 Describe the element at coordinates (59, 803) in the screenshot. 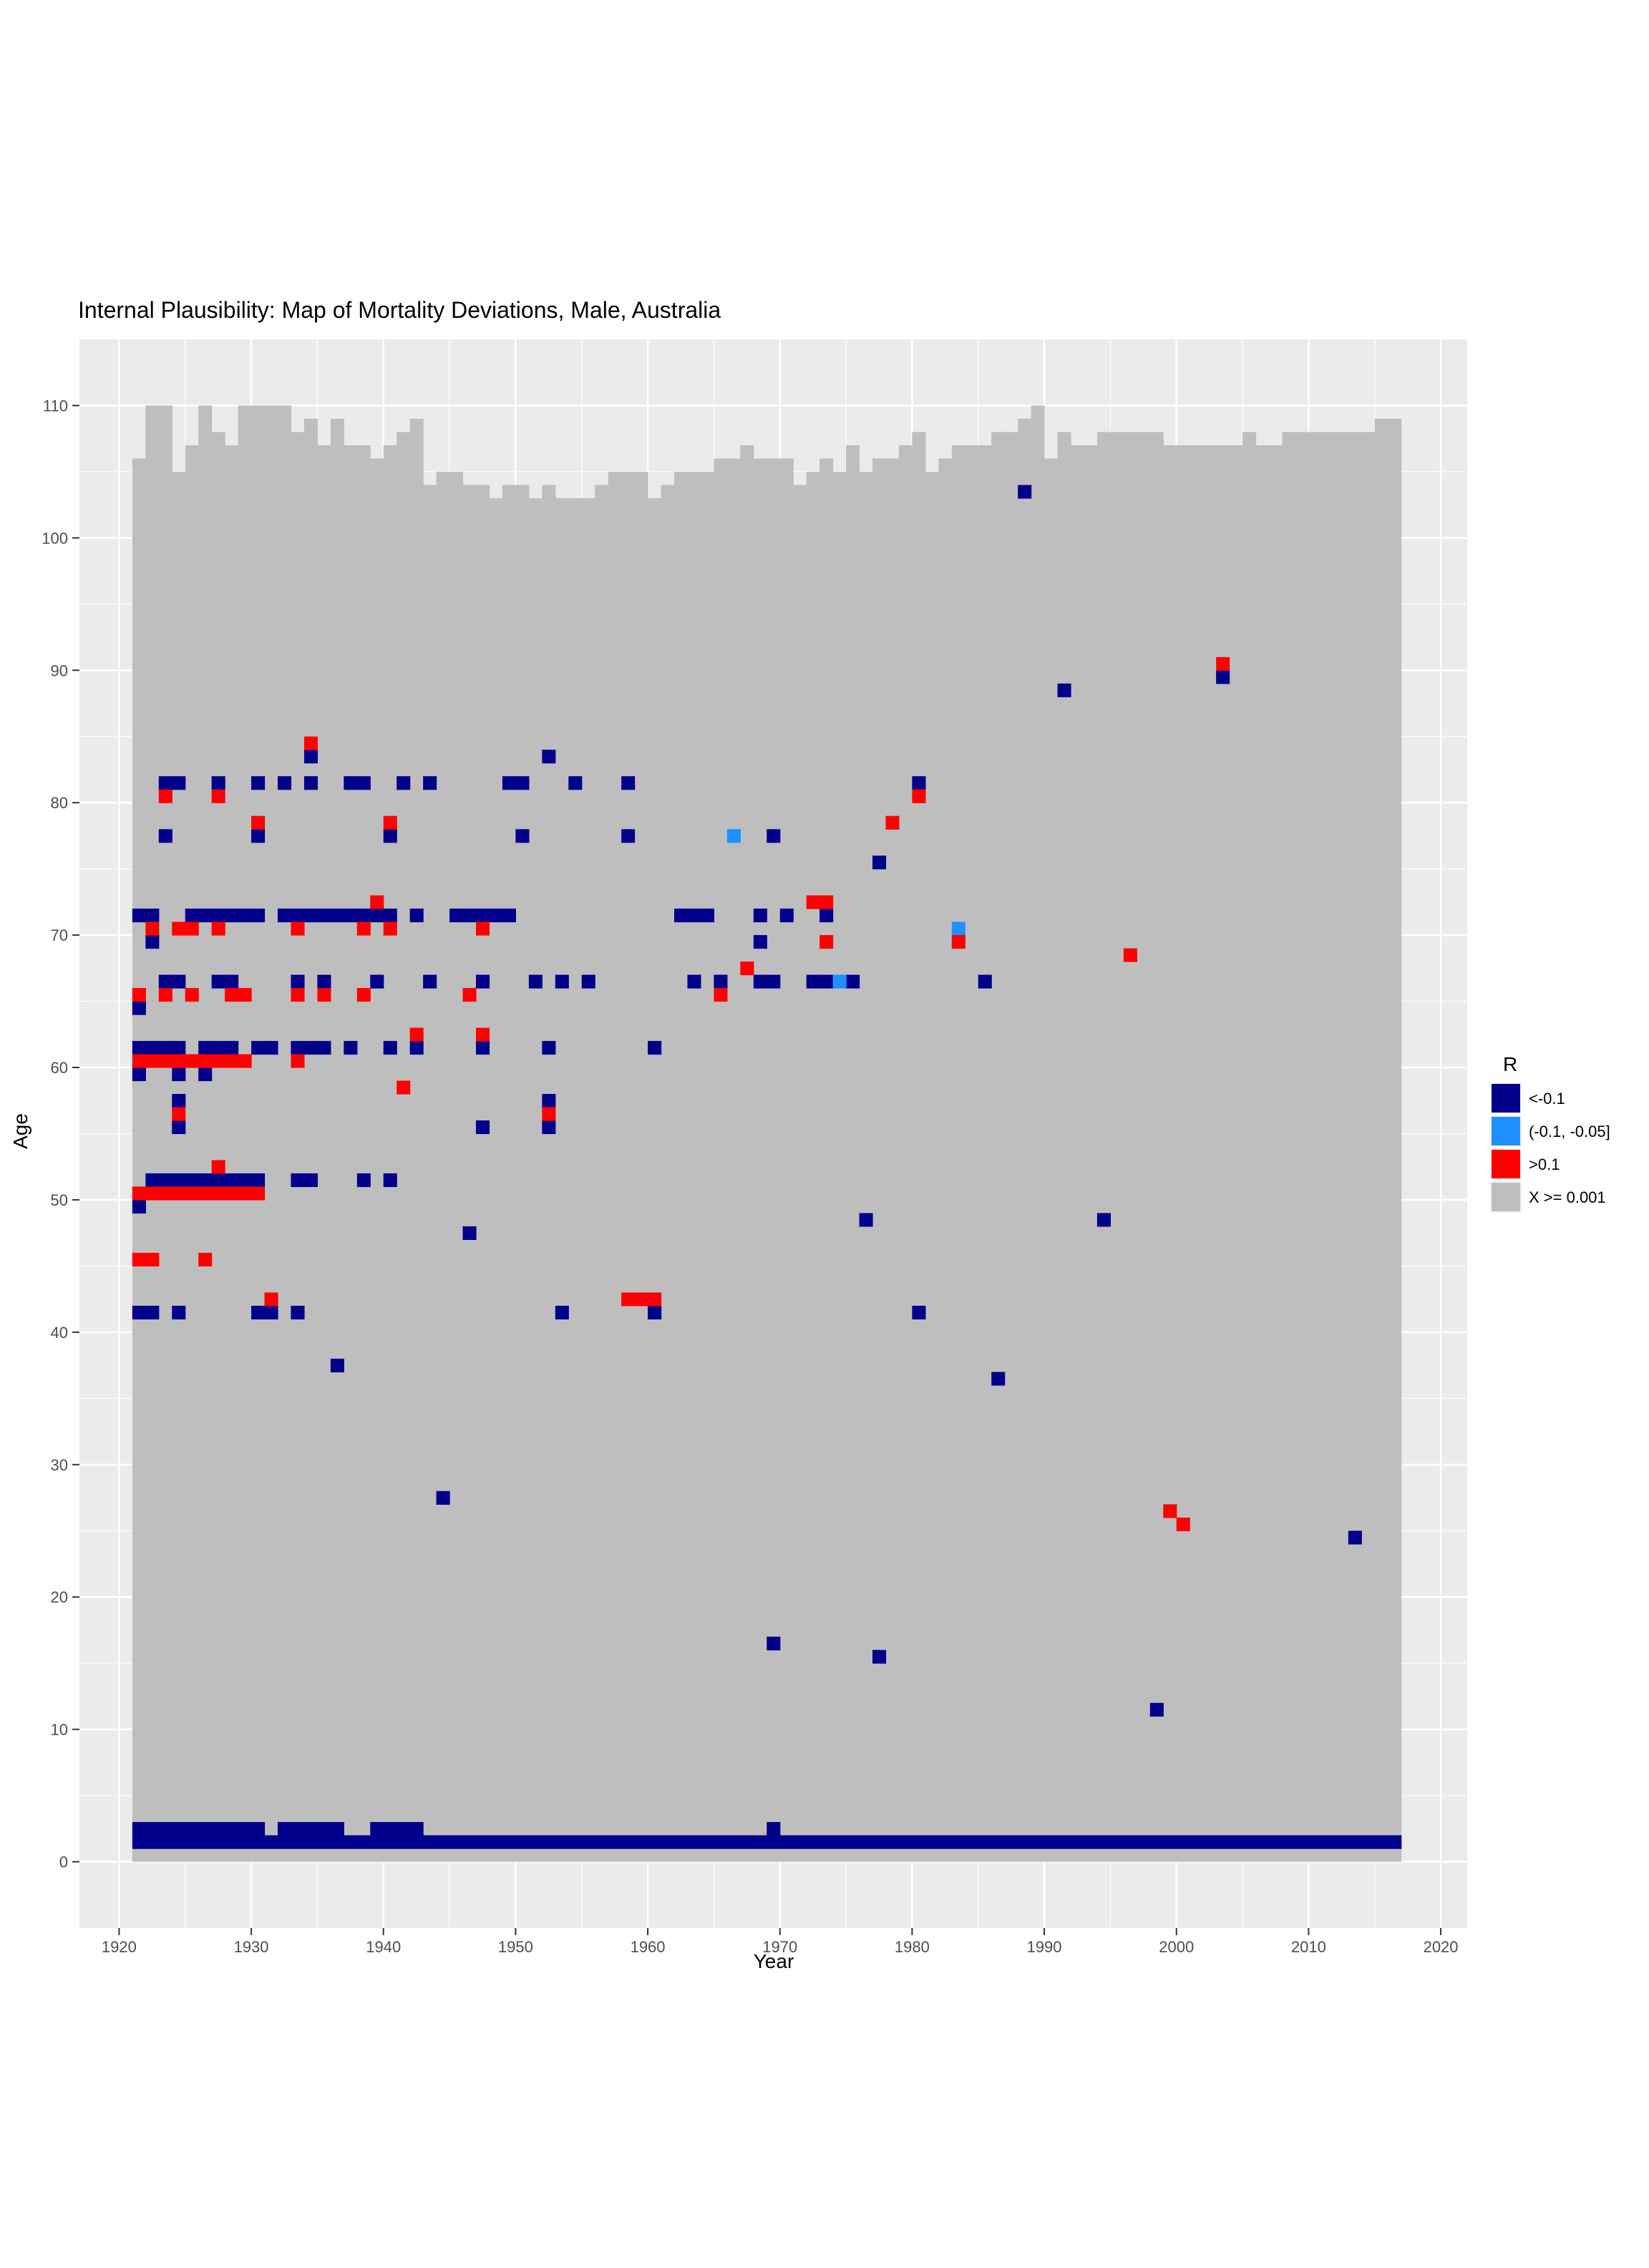

I see `y-tick-label: 80` at that location.